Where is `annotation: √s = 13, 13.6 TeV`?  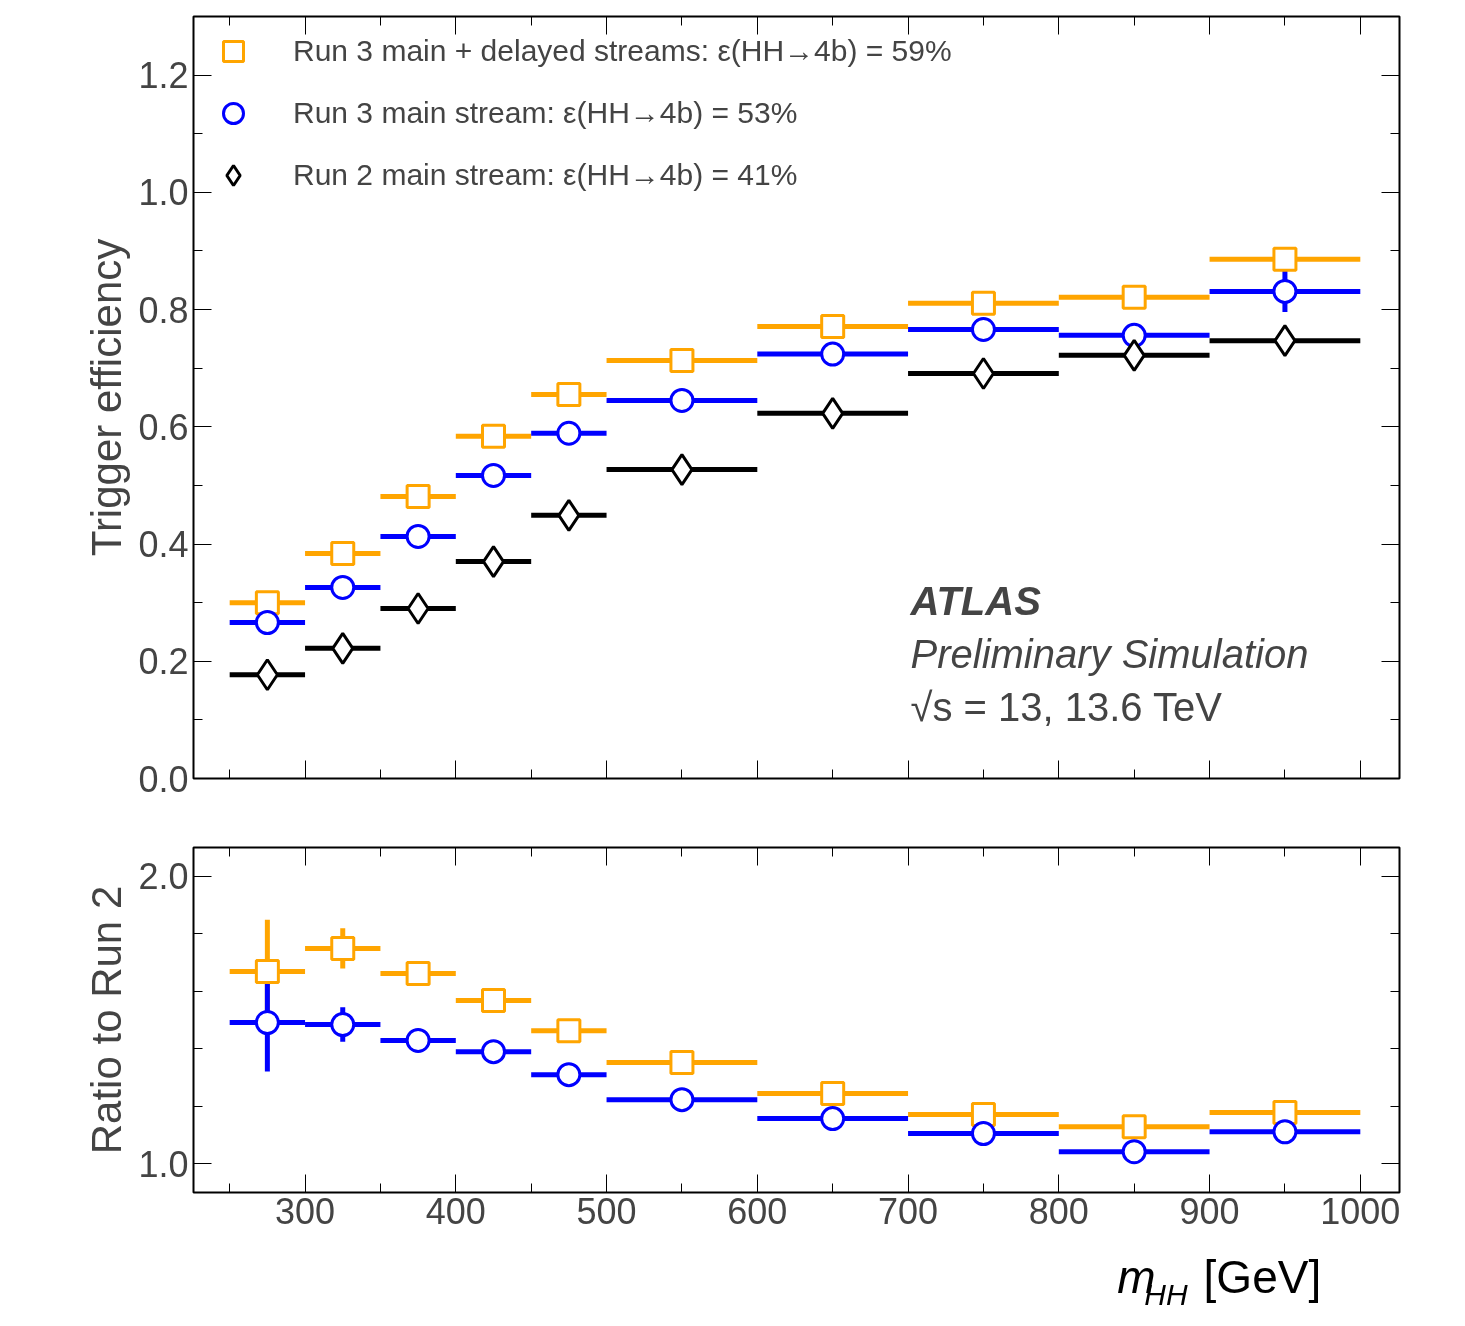 annotation: √s = 13, 13.6 TeV is located at coordinates (1066, 706).